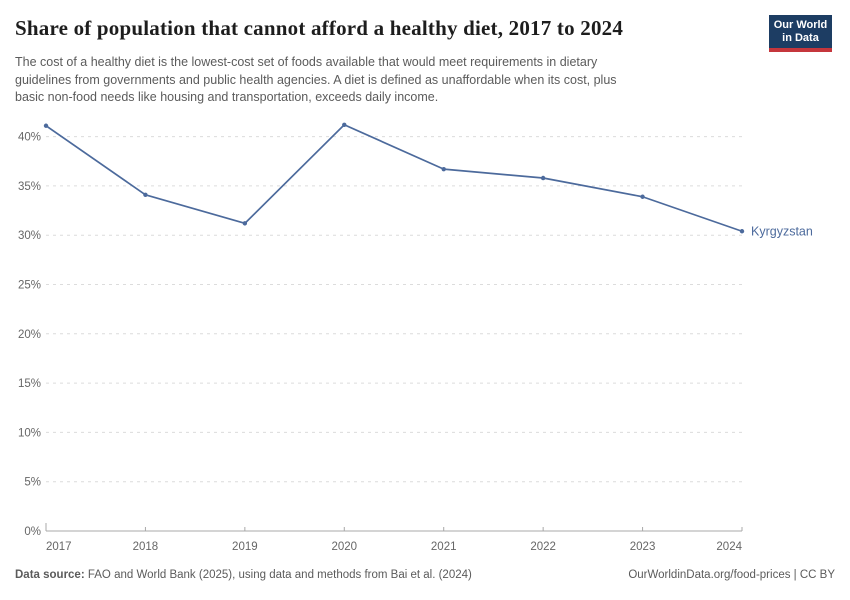 Image resolution: width=850 pixels, height=600 pixels. I want to click on y-tick-label: 20%, so click(29, 335).